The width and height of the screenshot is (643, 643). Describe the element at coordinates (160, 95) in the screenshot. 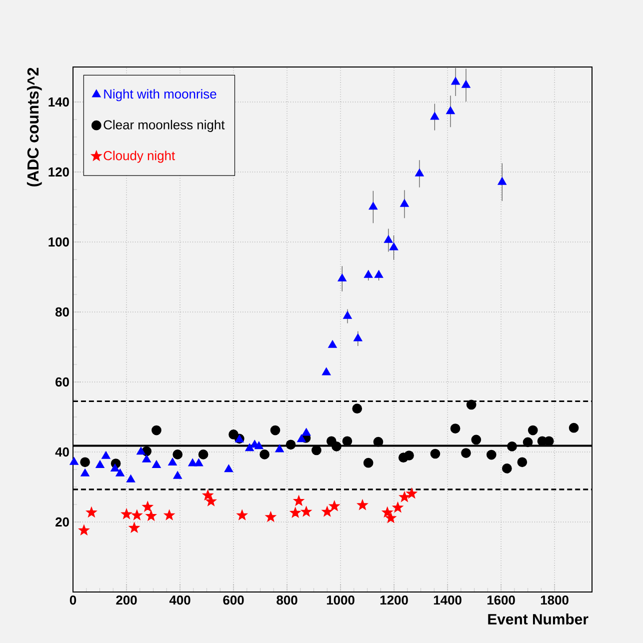

I see `legend-label: Night with moonrise` at that location.